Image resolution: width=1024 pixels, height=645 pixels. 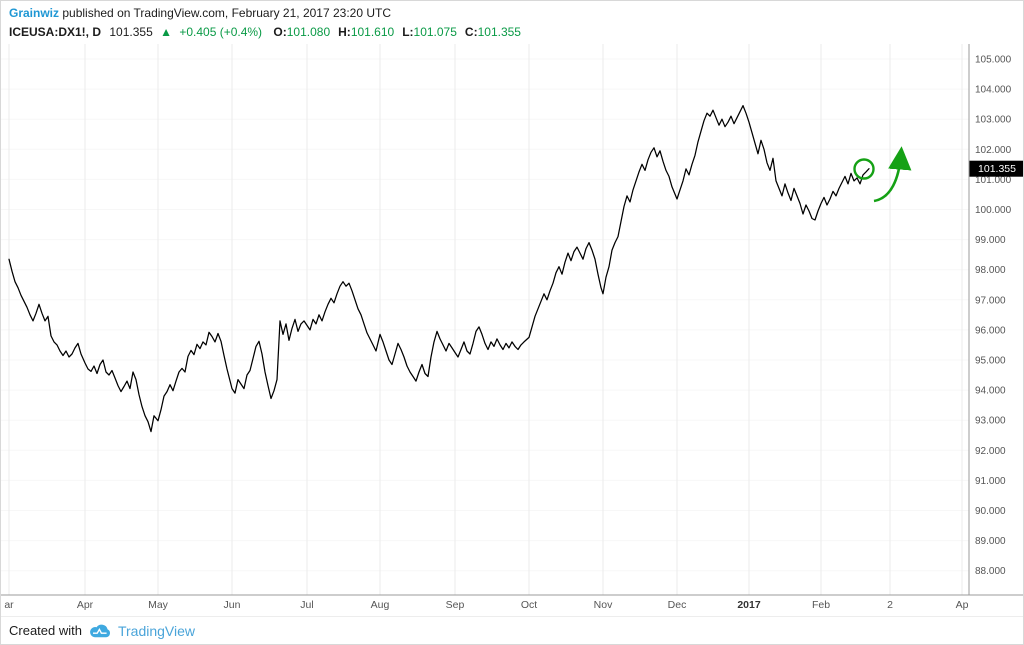 I want to click on tradingview-brand-link: TradingView, so click(x=156, y=630).